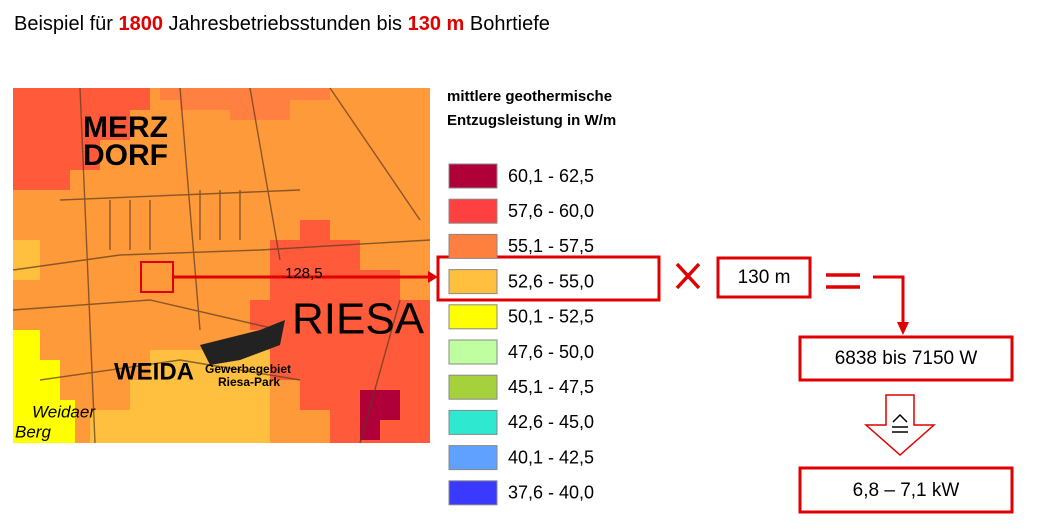 This screenshot has height=530, width=1040. Describe the element at coordinates (906, 490) in the screenshot. I see `result-kilowatt: 6,8 – 7,1 kW` at that location.